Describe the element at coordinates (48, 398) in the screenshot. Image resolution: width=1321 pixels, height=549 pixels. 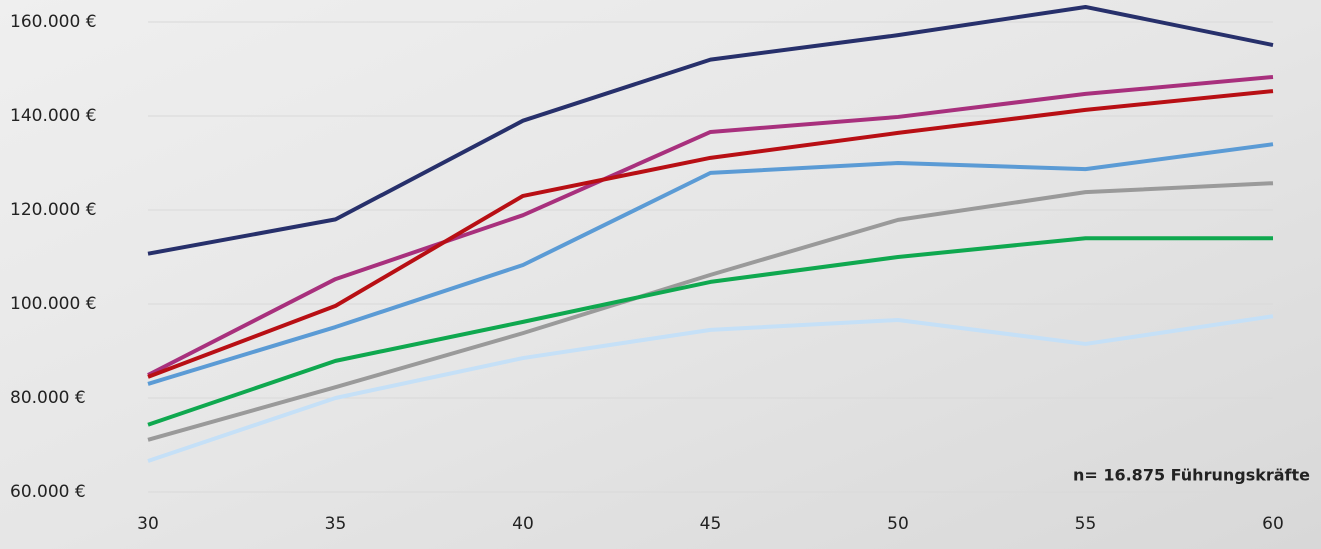
I see `y-tick-label: 80.000 €` at that location.